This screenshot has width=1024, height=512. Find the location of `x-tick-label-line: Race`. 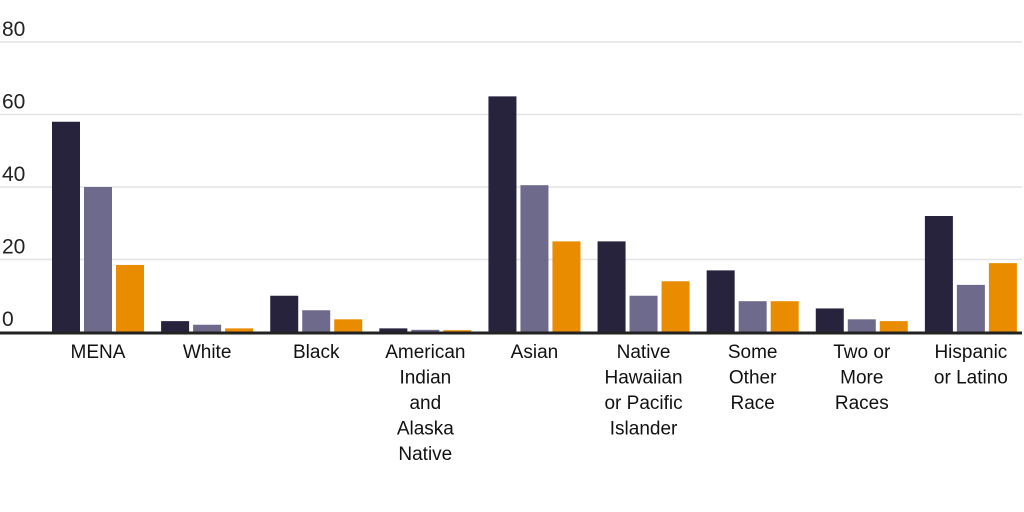

x-tick-label-line: Race is located at coordinates (752, 403).